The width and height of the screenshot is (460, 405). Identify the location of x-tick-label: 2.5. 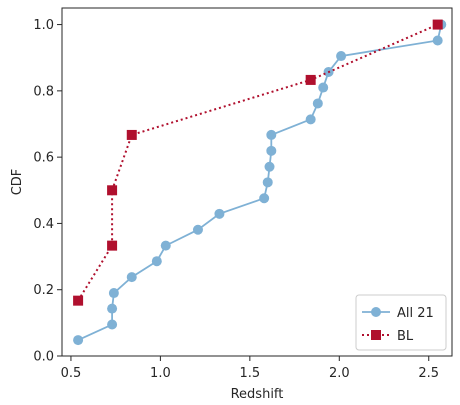
(428, 373).